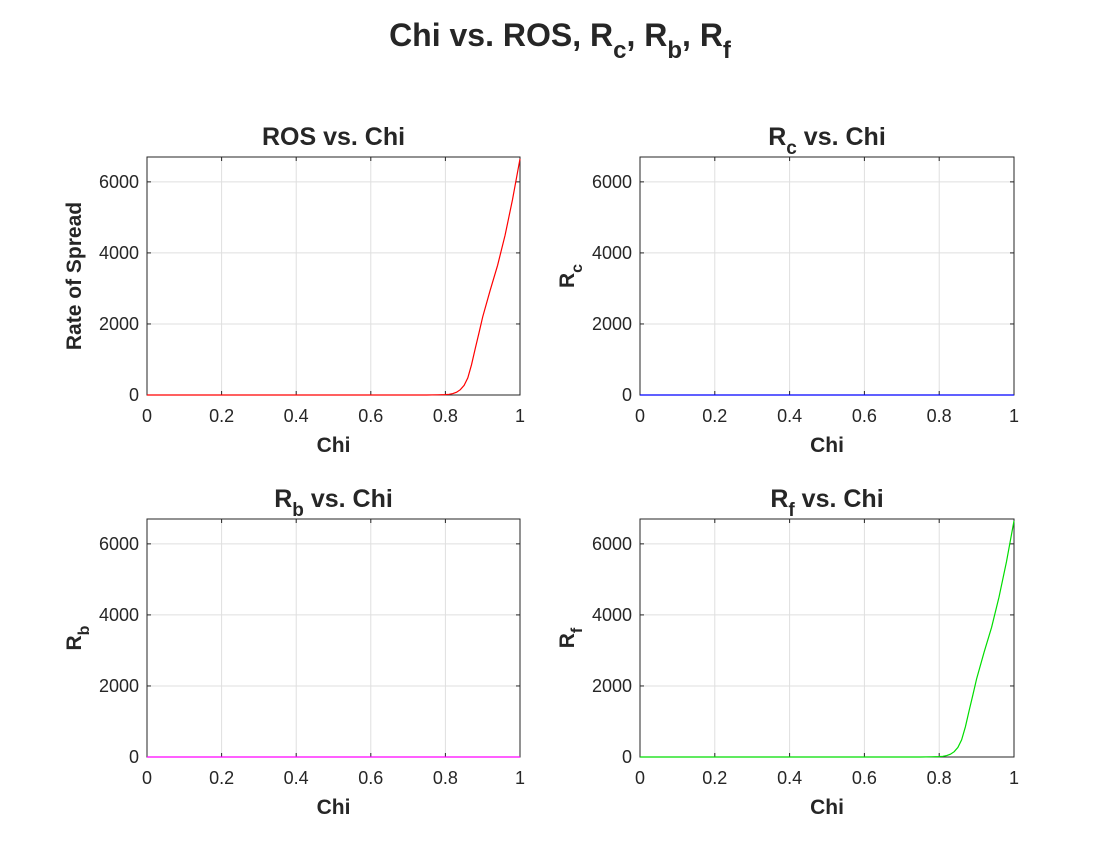  I want to click on figure-title: Chi vs. ROS, Rc, Rb, Rf, so click(560, 40).